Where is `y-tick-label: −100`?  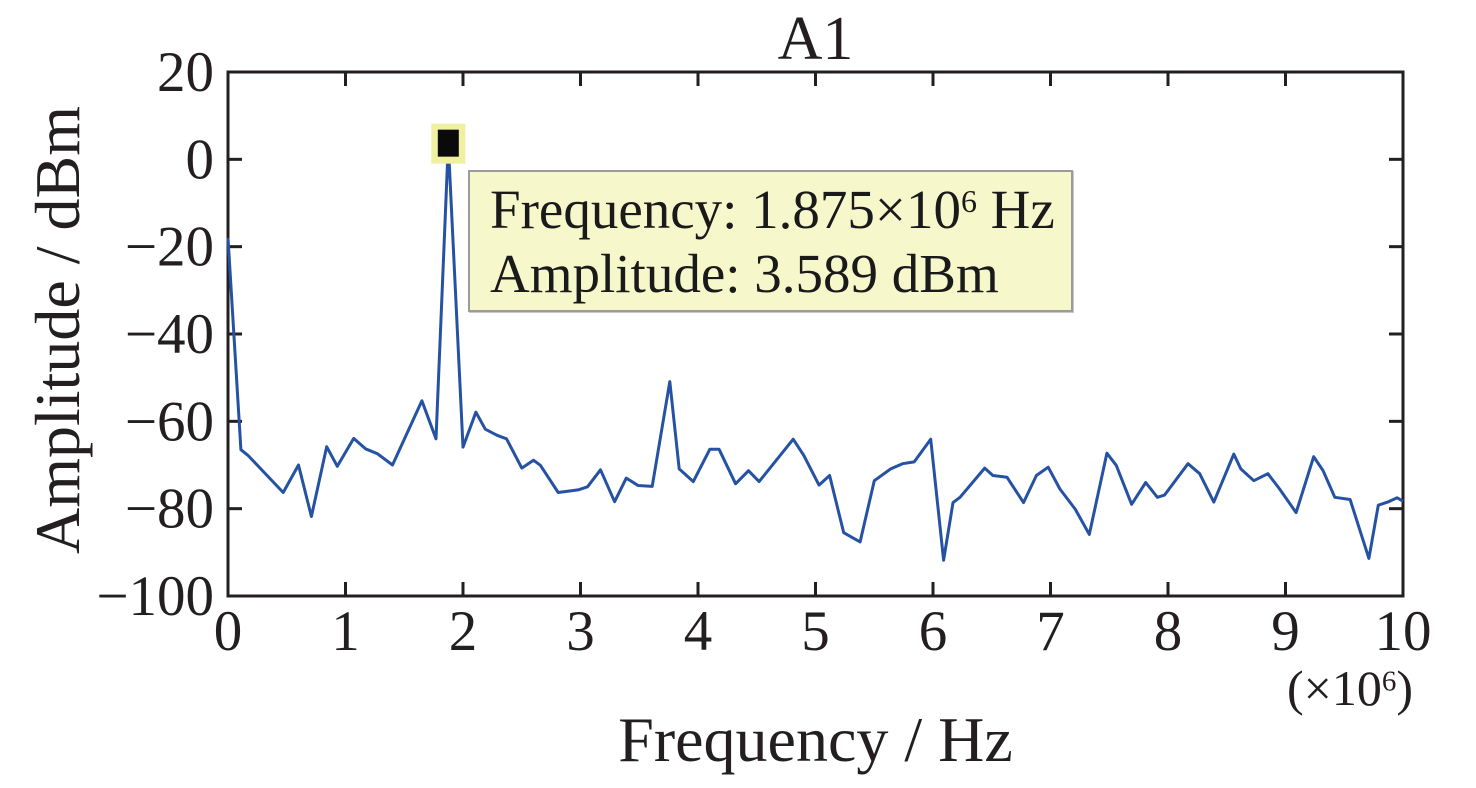 y-tick-label: −100 is located at coordinates (155, 596).